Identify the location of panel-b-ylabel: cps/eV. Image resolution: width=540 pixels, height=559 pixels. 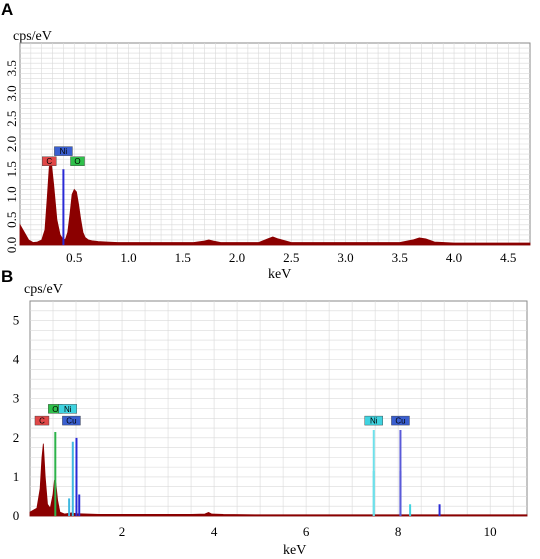
(43, 289).